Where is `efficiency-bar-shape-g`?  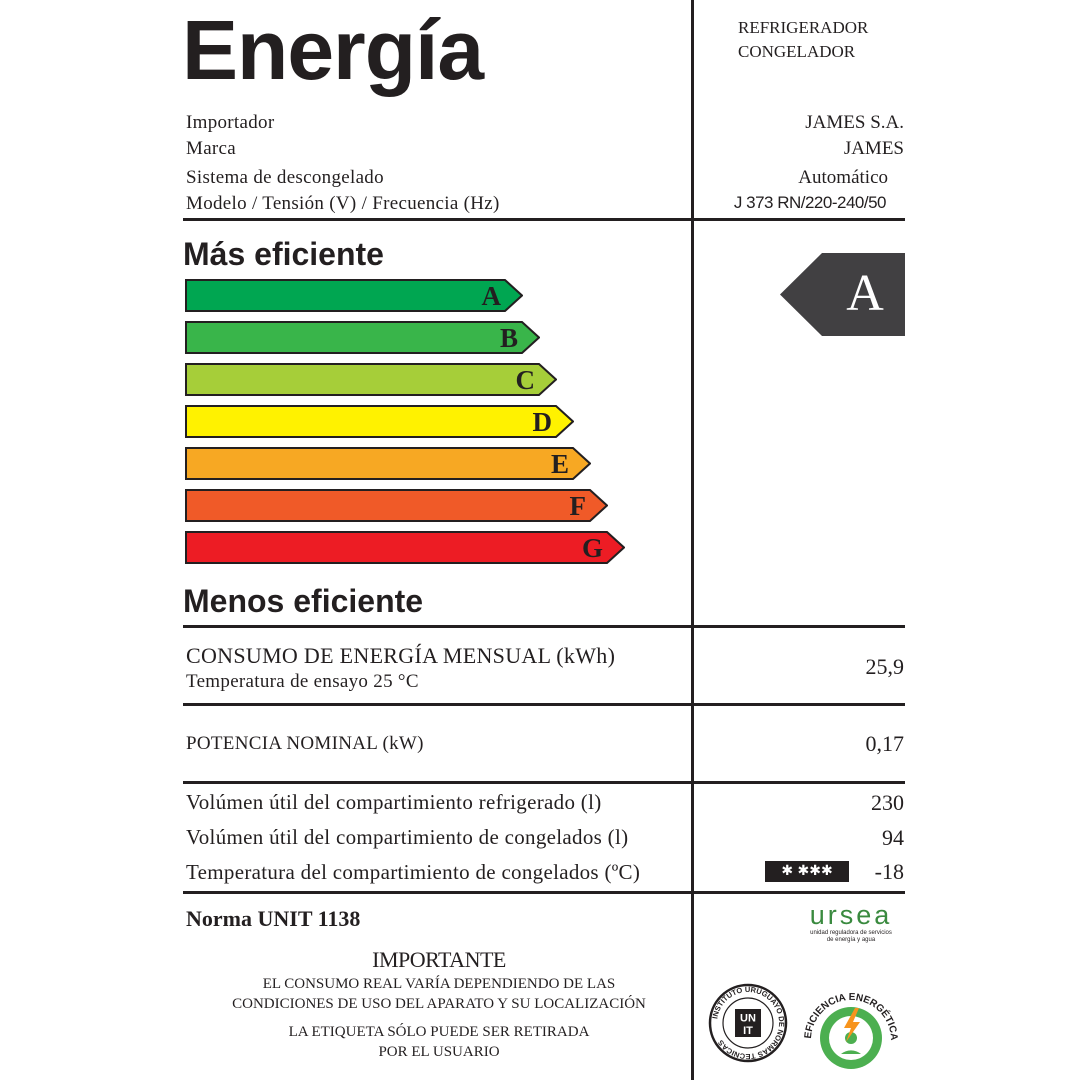
efficiency-bar-shape-g is located at coordinates (405, 547).